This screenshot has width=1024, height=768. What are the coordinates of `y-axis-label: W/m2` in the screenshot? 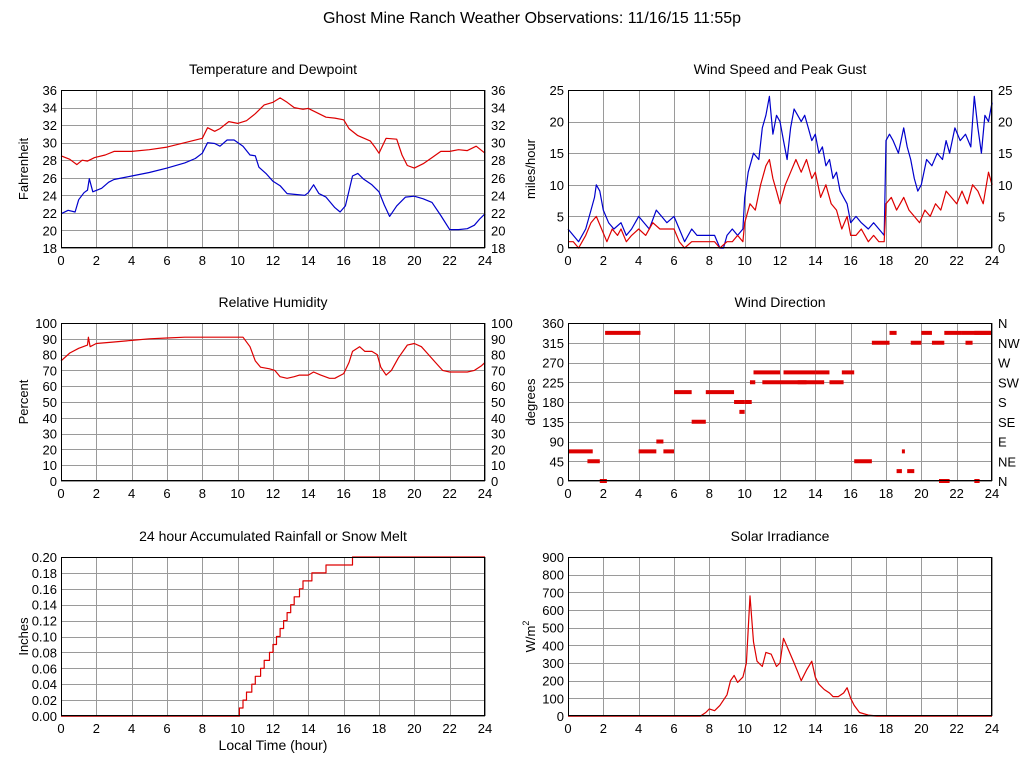 It's located at (529, 637).